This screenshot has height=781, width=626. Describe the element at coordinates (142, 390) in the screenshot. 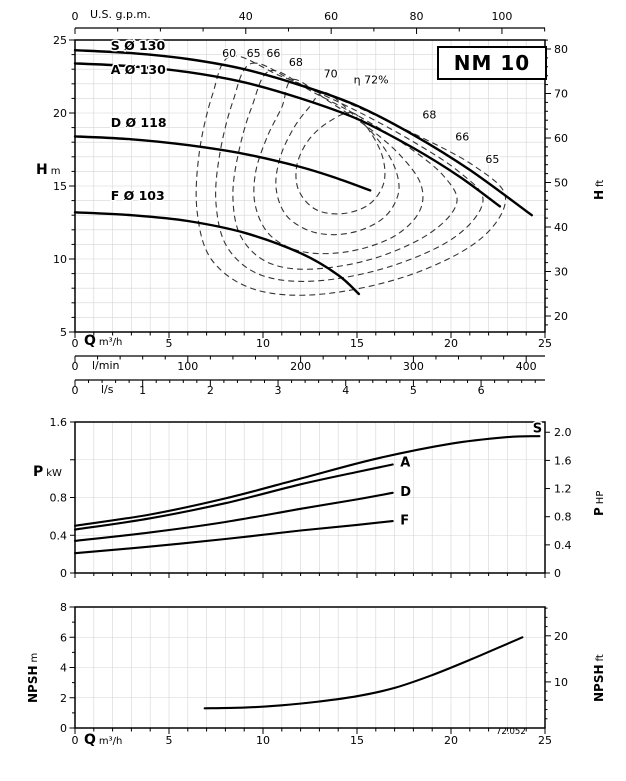

I see `tick-label: 1` at that location.